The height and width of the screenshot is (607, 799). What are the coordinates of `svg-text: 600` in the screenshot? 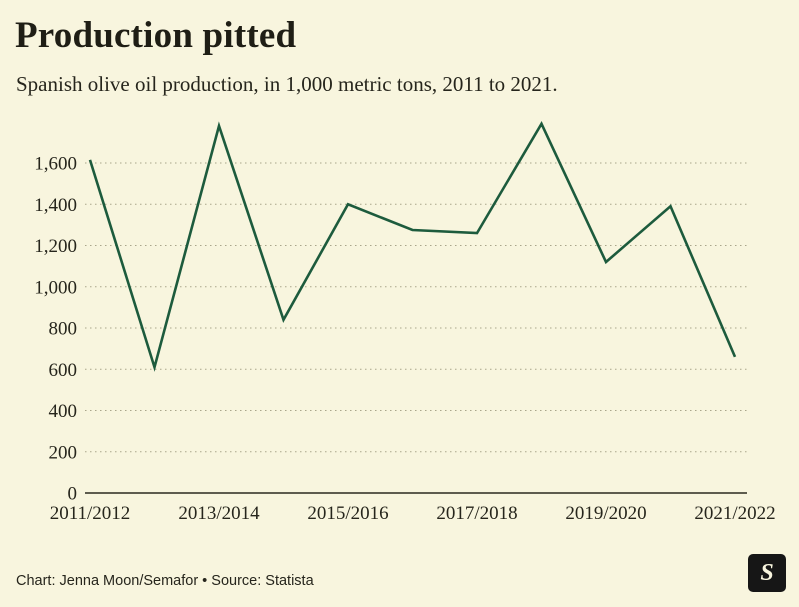 It's located at (63, 370).